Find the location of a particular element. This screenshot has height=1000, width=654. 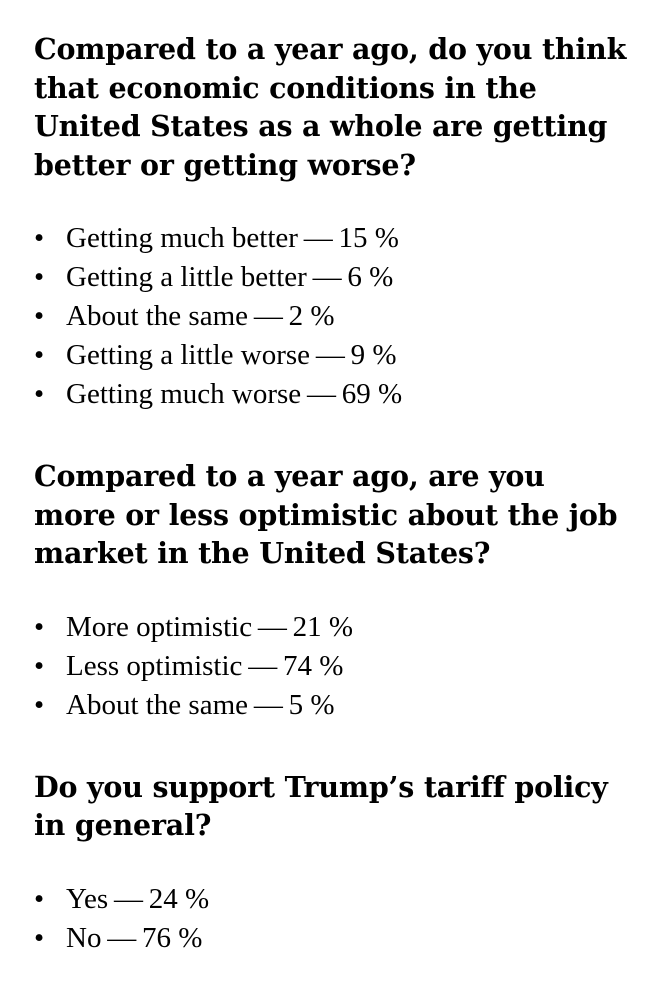

answer-value: 5 % is located at coordinates (311, 704).